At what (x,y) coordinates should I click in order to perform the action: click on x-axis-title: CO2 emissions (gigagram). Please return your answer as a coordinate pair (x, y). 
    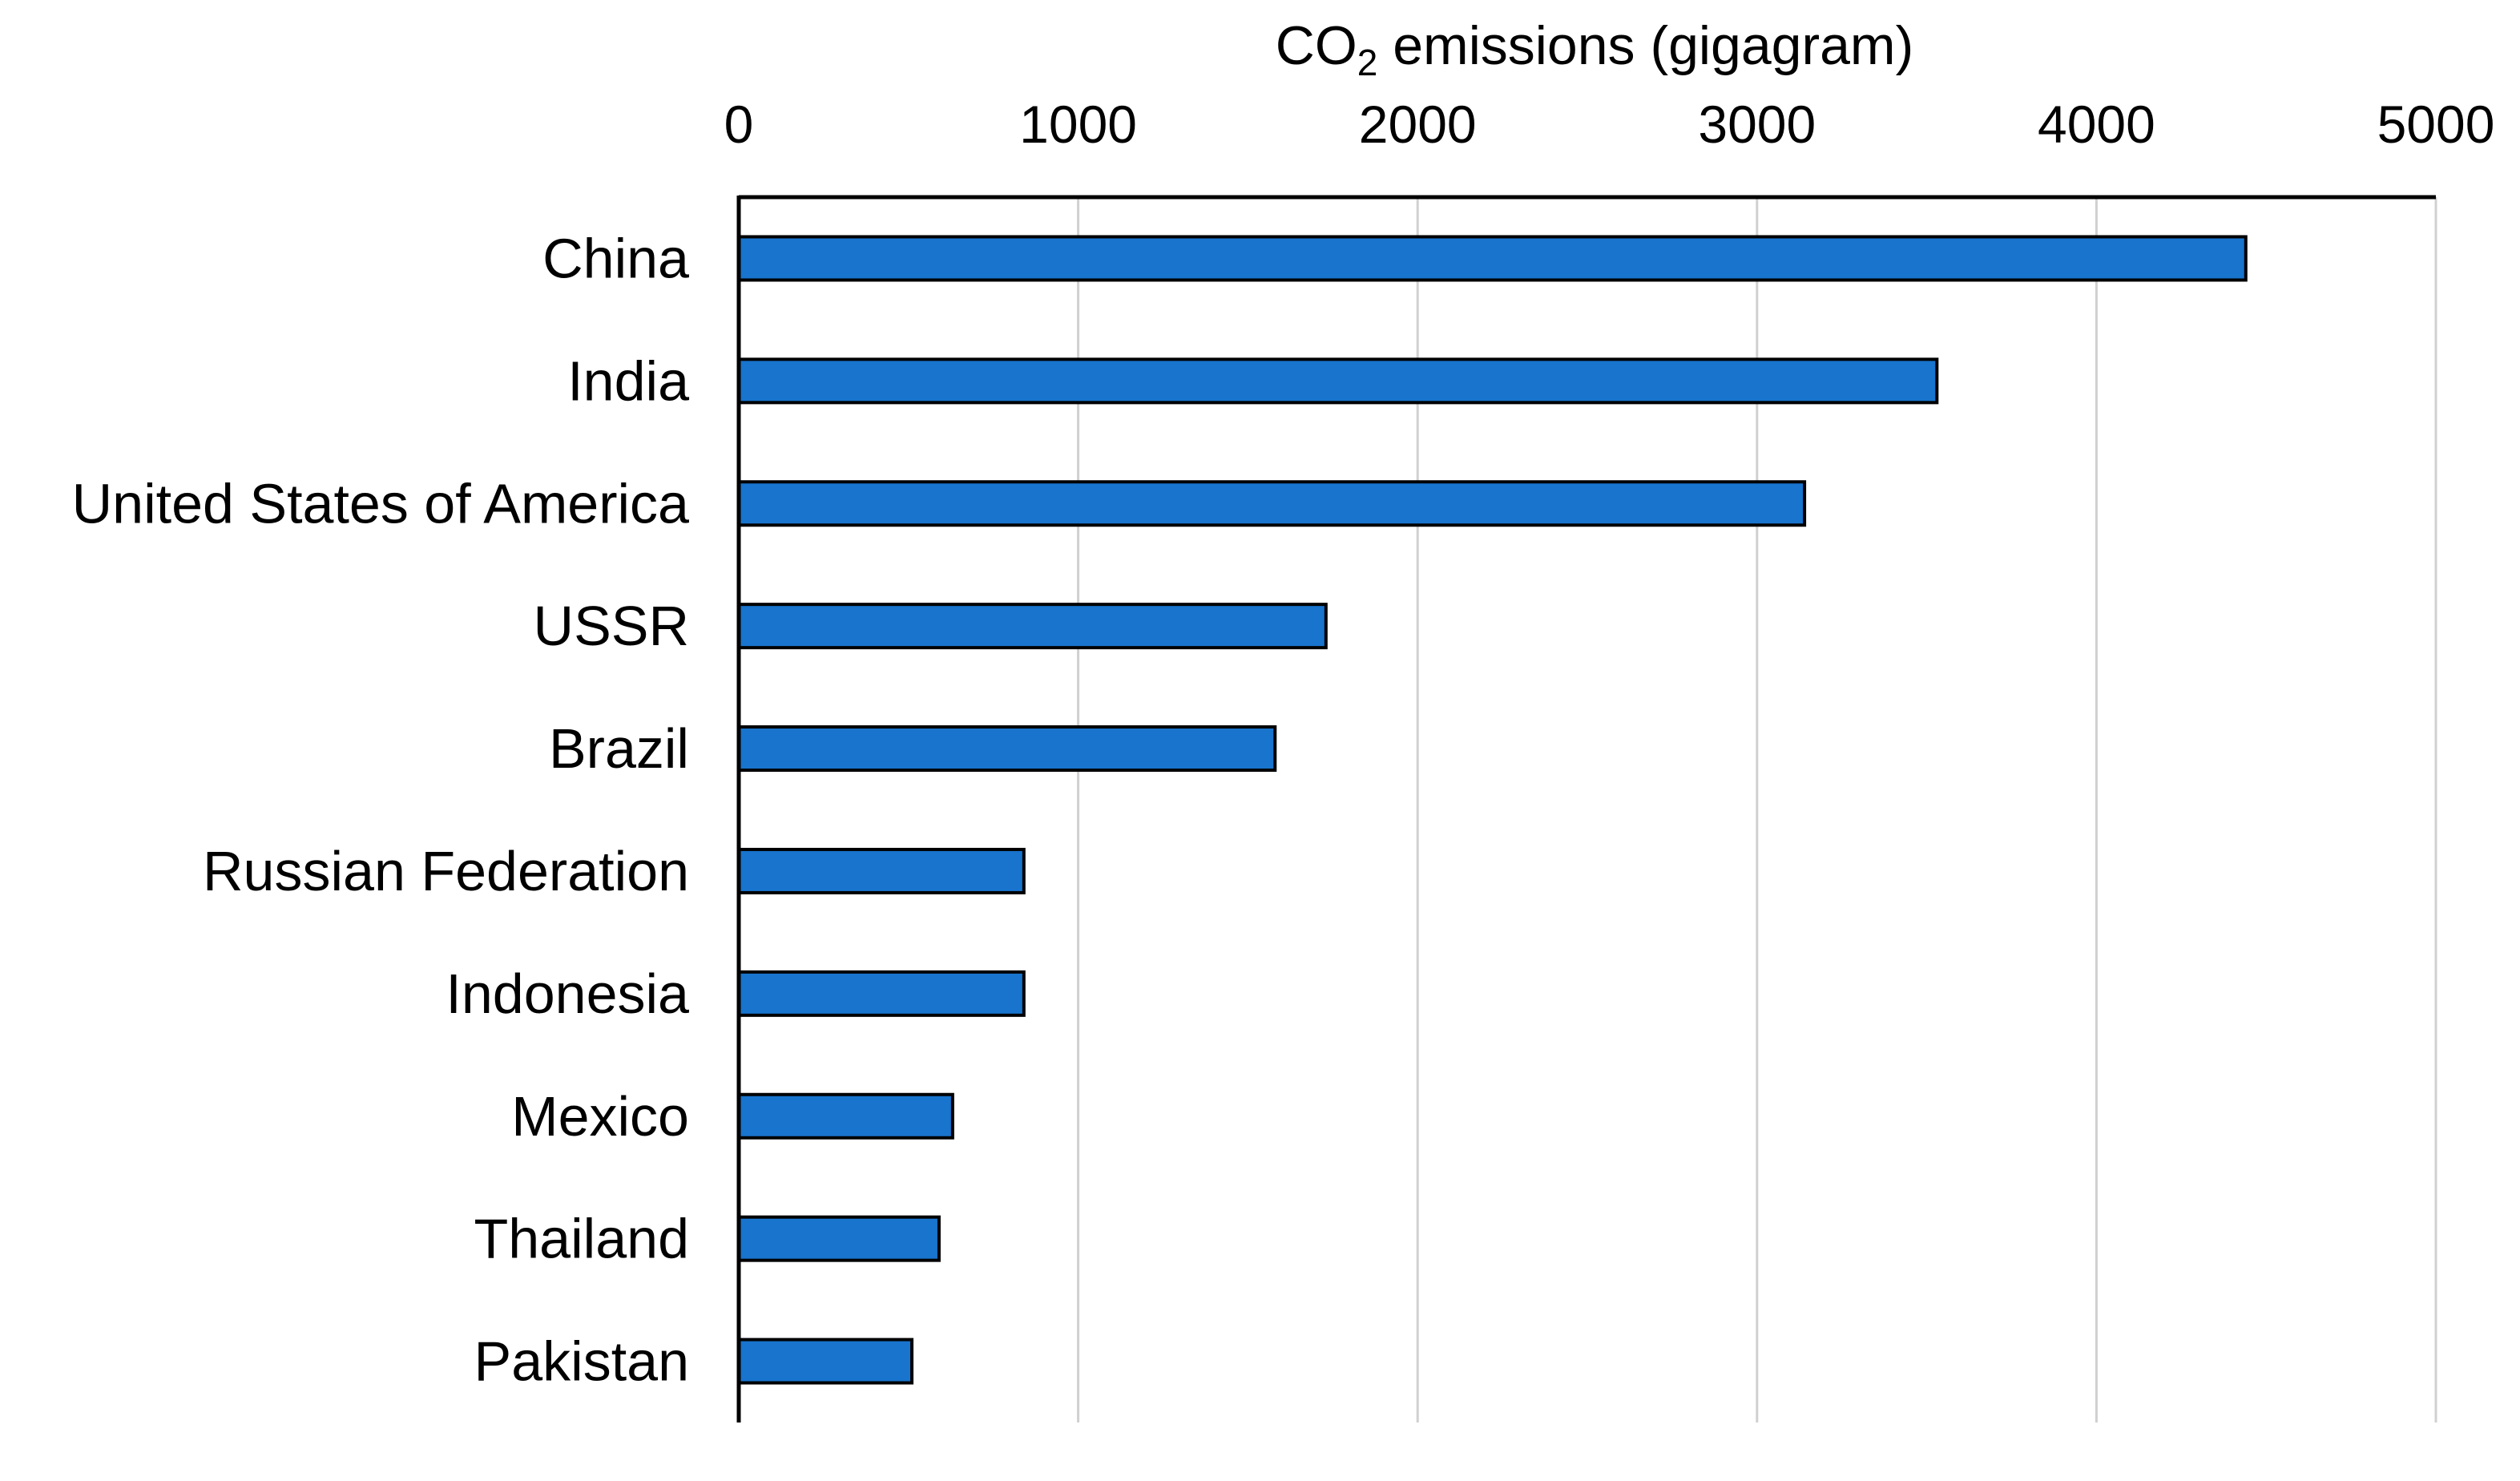
    Looking at the image, I should click on (1595, 49).